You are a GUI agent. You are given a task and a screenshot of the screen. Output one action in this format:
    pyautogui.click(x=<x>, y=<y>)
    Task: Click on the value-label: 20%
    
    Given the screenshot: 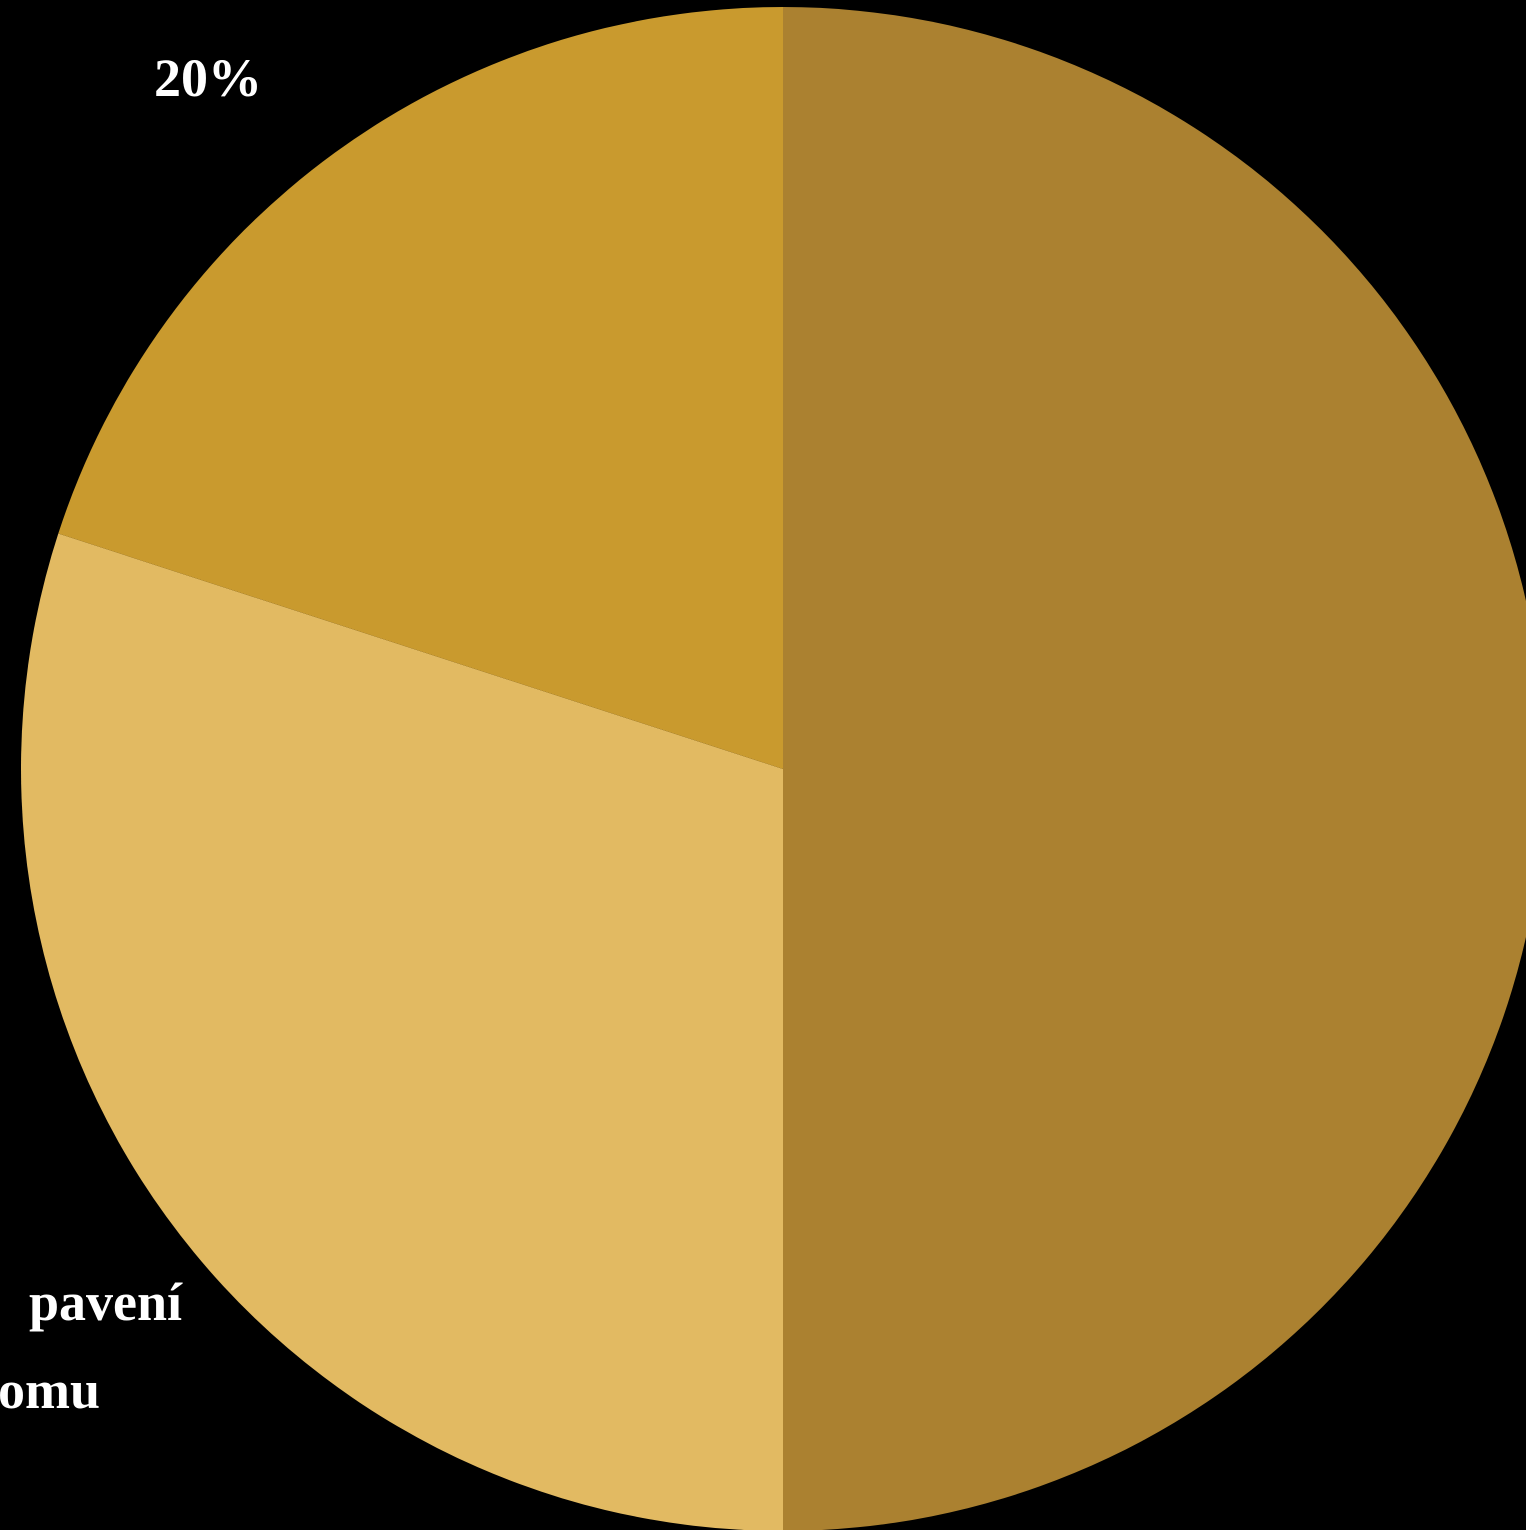 What is the action you would take?
    pyautogui.click(x=208, y=78)
    